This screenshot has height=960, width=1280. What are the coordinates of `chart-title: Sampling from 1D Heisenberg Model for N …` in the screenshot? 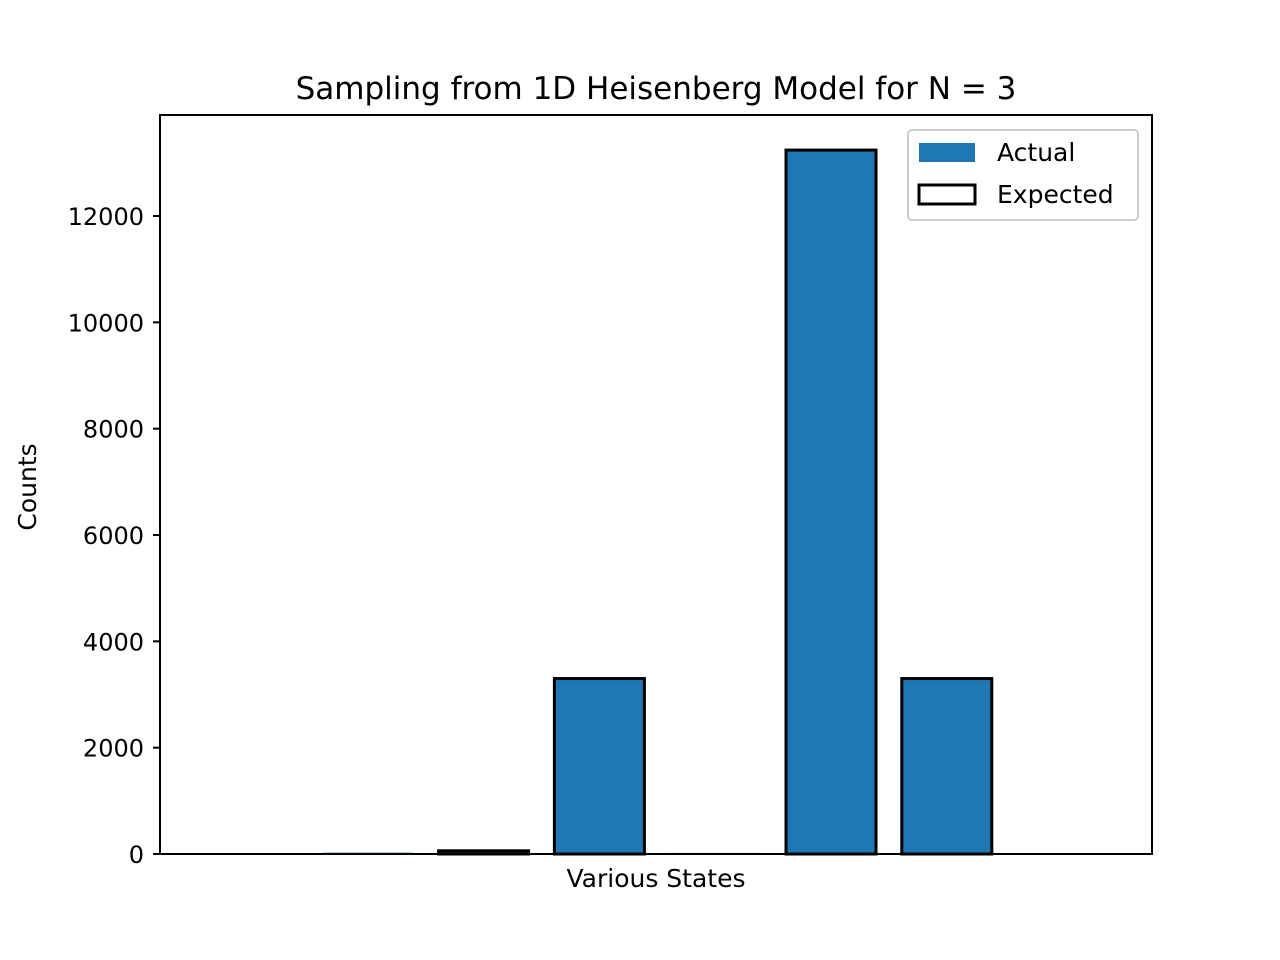 It's located at (656, 89).